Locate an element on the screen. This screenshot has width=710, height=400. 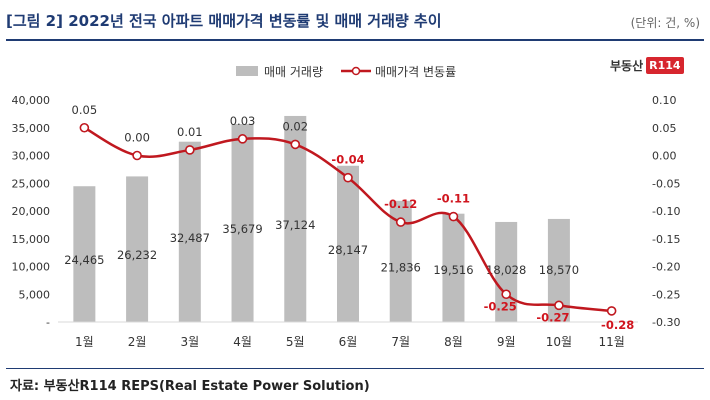
right-axis-tick: 0.00 is located at coordinates (664, 156).